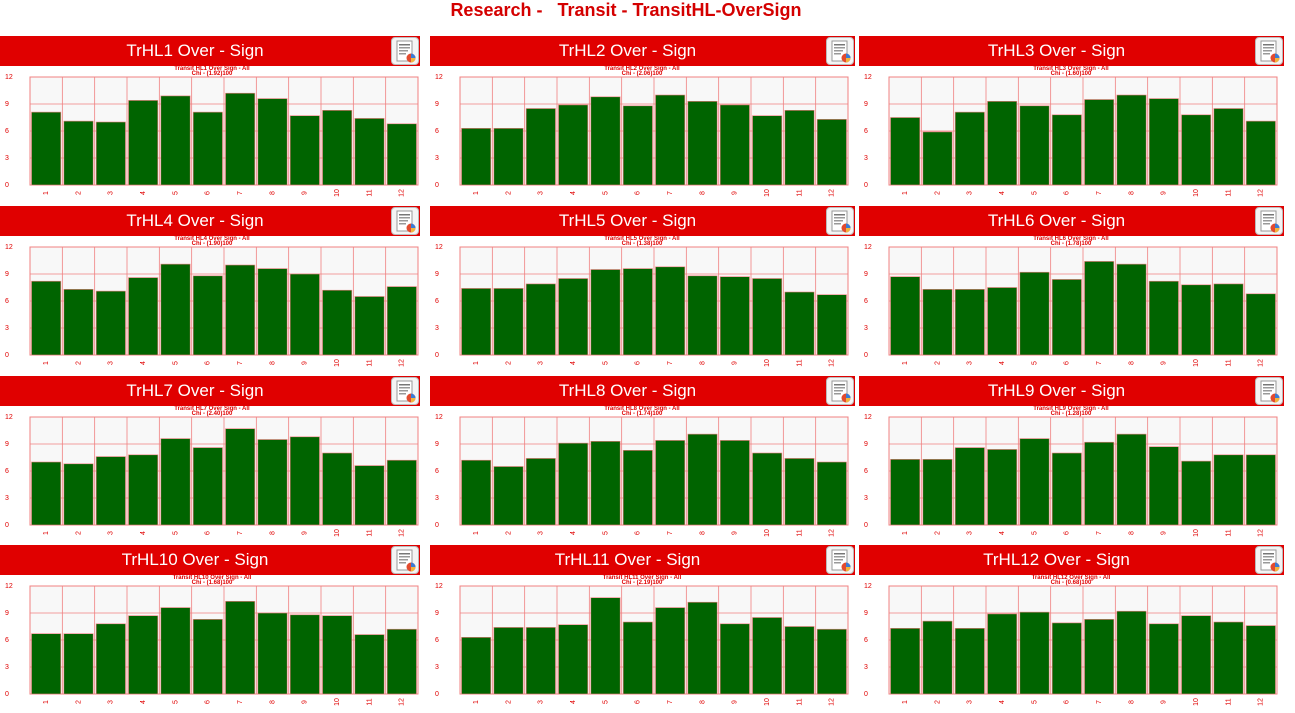 This screenshot has width=1295, height=713. What do you see at coordinates (240, 702) in the screenshot?
I see `x-tick-label: 7` at bounding box center [240, 702].